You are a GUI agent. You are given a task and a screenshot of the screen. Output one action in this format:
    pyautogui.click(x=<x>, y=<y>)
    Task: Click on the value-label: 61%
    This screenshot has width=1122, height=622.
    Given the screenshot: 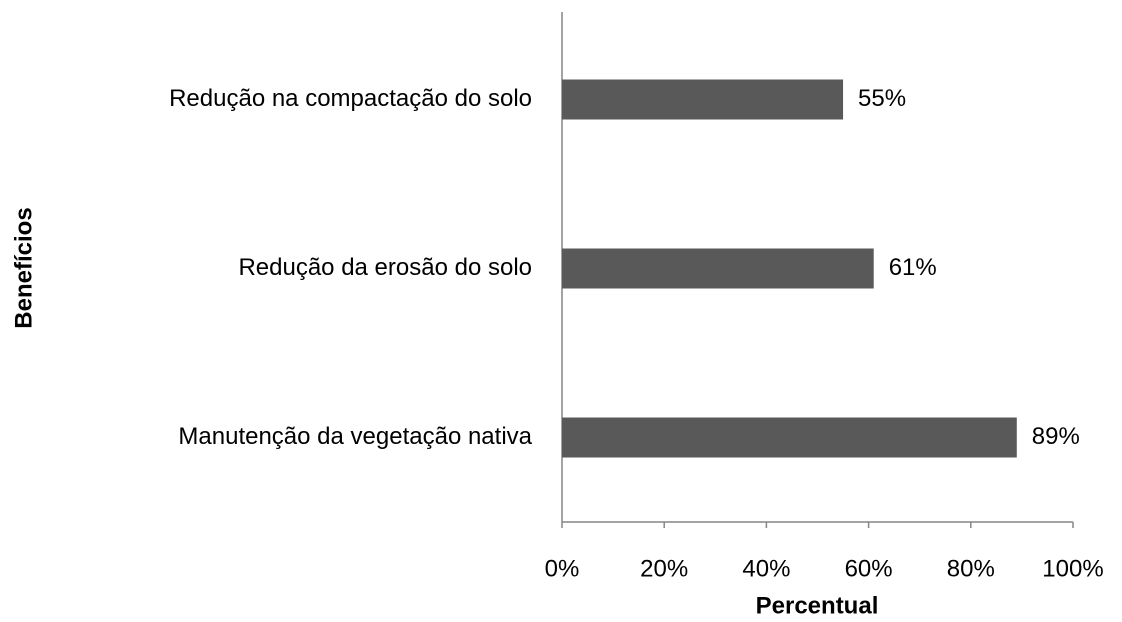 What is the action you would take?
    pyautogui.click(x=913, y=267)
    